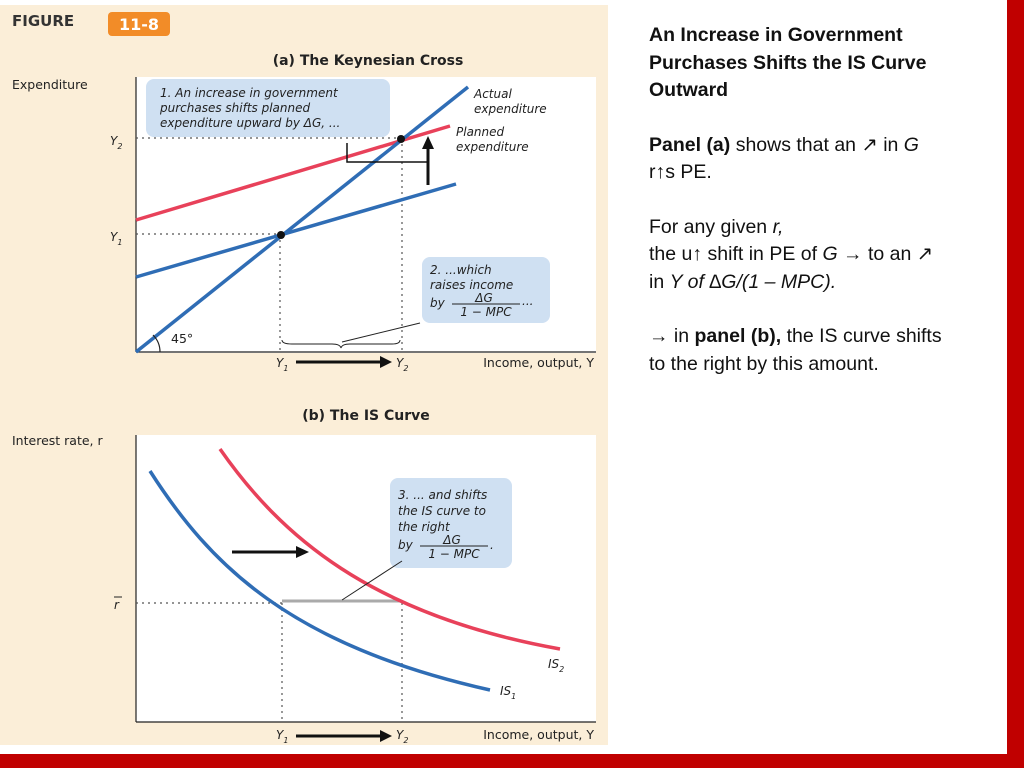 The height and width of the screenshot is (768, 1024). Describe the element at coordinates (659, 281) in the screenshot. I see `p2-line3a: in` at that location.